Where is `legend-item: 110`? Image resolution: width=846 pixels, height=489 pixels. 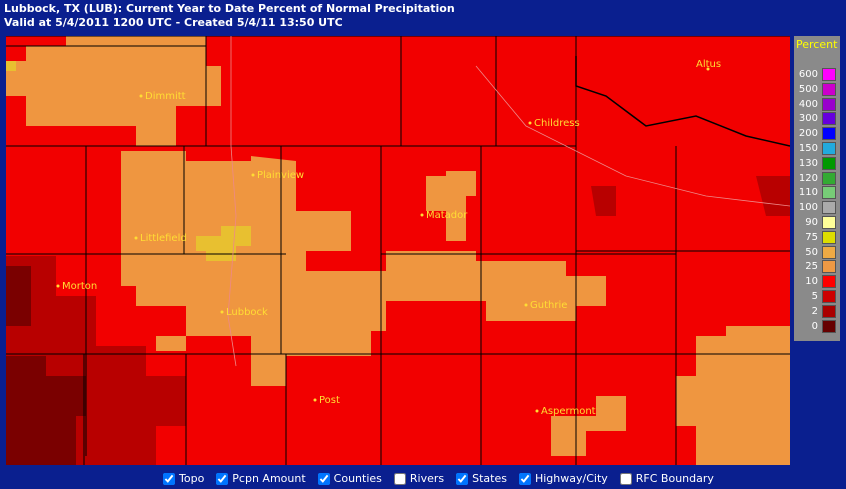
legend-item: 110 is located at coordinates (817, 193).